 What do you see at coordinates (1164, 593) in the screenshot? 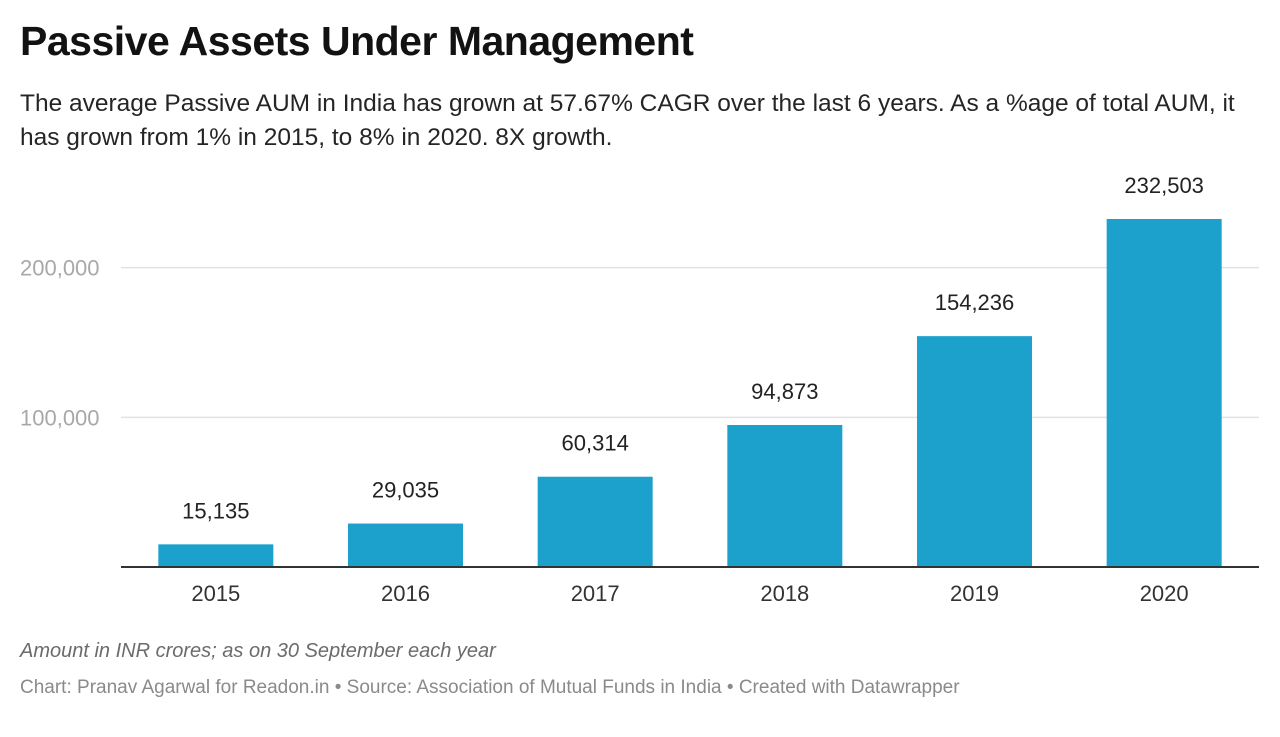
I see `x-tick-label: 2020` at bounding box center [1164, 593].